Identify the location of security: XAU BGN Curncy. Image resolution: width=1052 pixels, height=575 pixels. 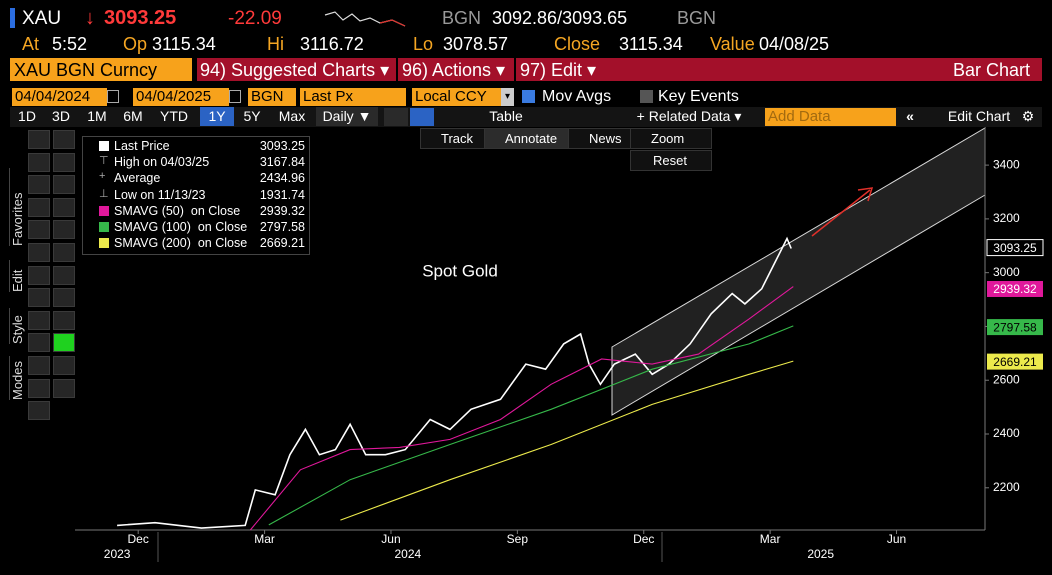
(86, 70).